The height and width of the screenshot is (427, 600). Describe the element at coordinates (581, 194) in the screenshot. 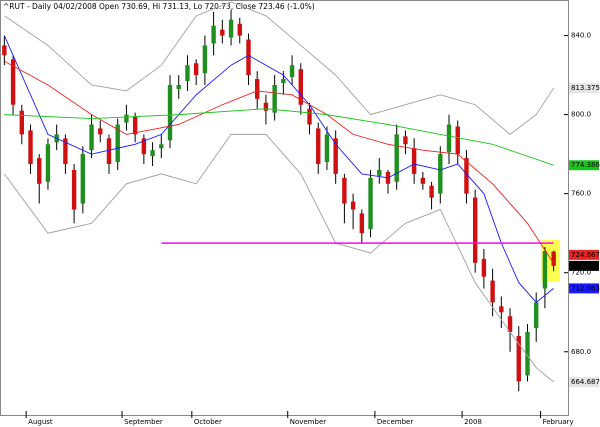

I see `y-tick-label: 760.0` at that location.